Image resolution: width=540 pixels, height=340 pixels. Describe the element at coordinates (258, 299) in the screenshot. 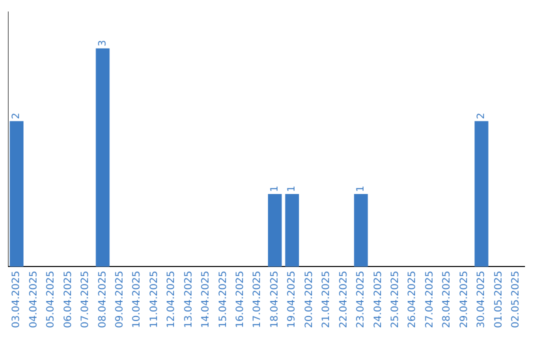

I see `x-tick-label: 17.04.2025` at that location.